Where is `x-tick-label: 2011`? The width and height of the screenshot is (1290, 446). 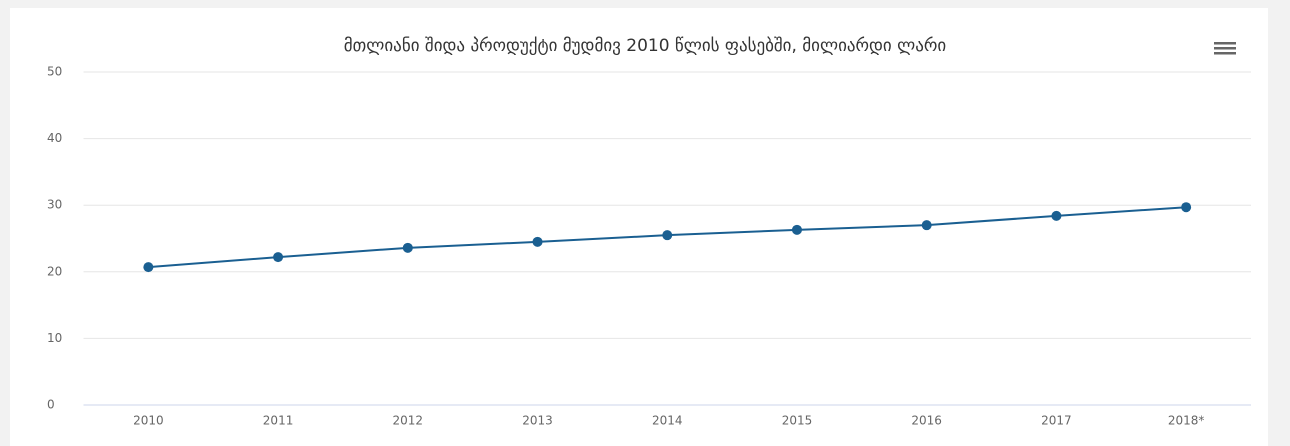
x-tick-label: 2011 is located at coordinates (278, 421).